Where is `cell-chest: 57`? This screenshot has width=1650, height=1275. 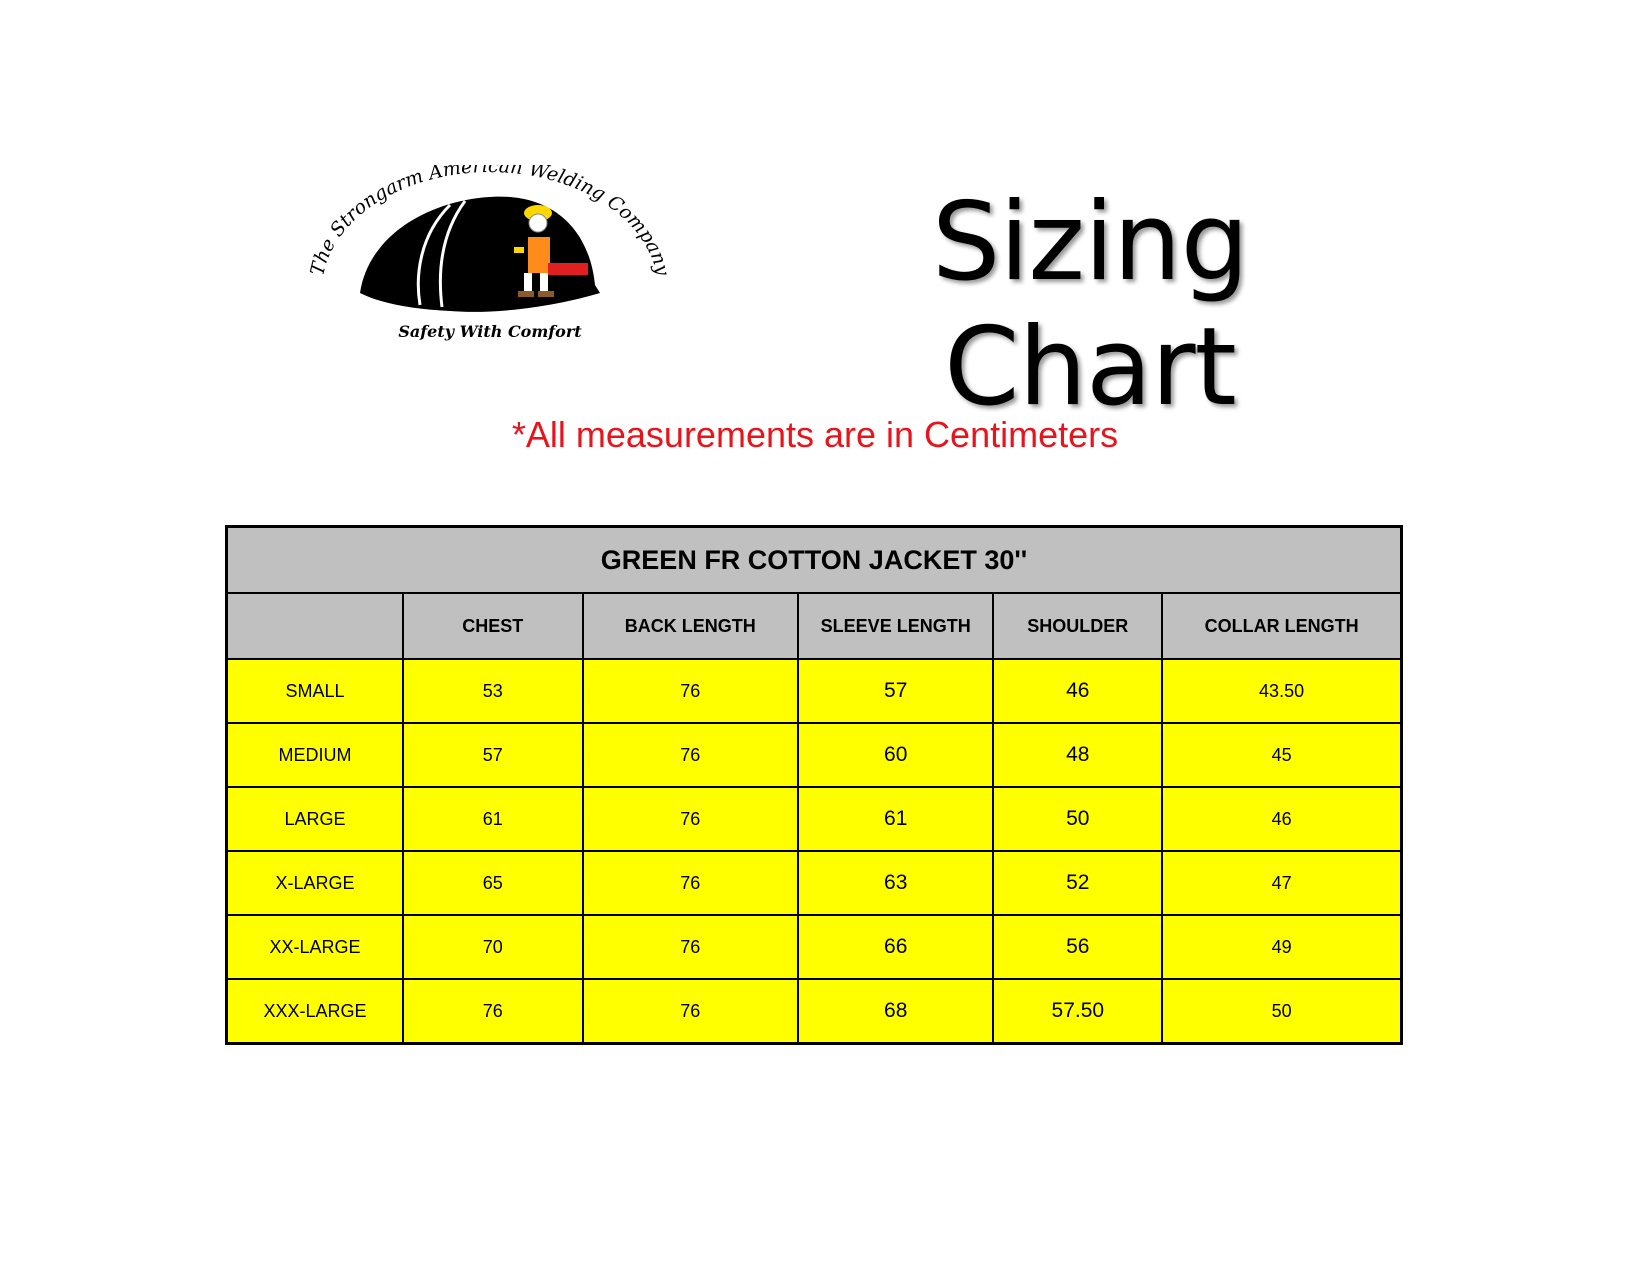 cell-chest: 57 is located at coordinates (493, 755).